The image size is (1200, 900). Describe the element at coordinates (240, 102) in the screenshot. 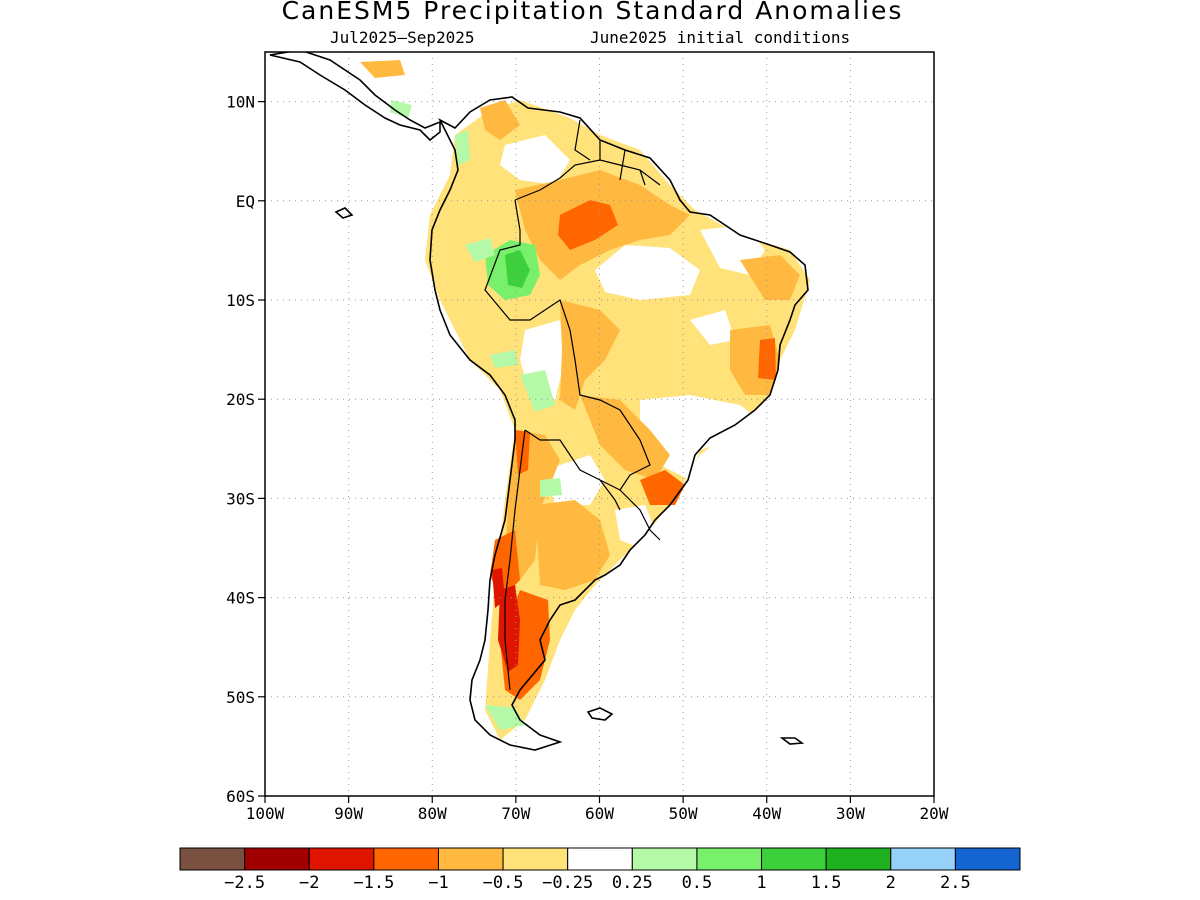

I see `lat-tick-label: 10N` at that location.